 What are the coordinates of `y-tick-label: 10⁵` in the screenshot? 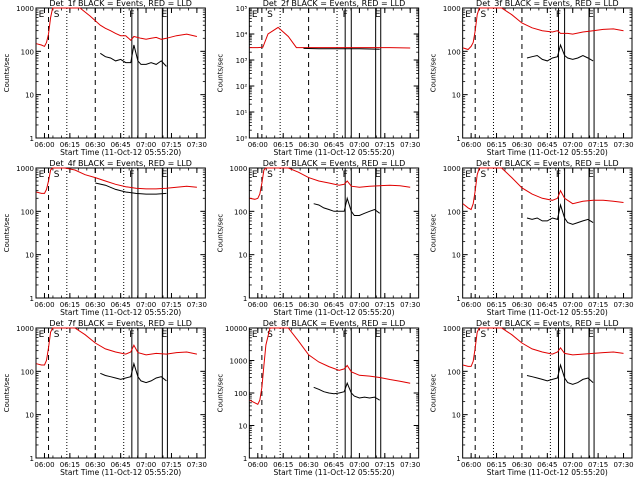 It's located at (242, 9).